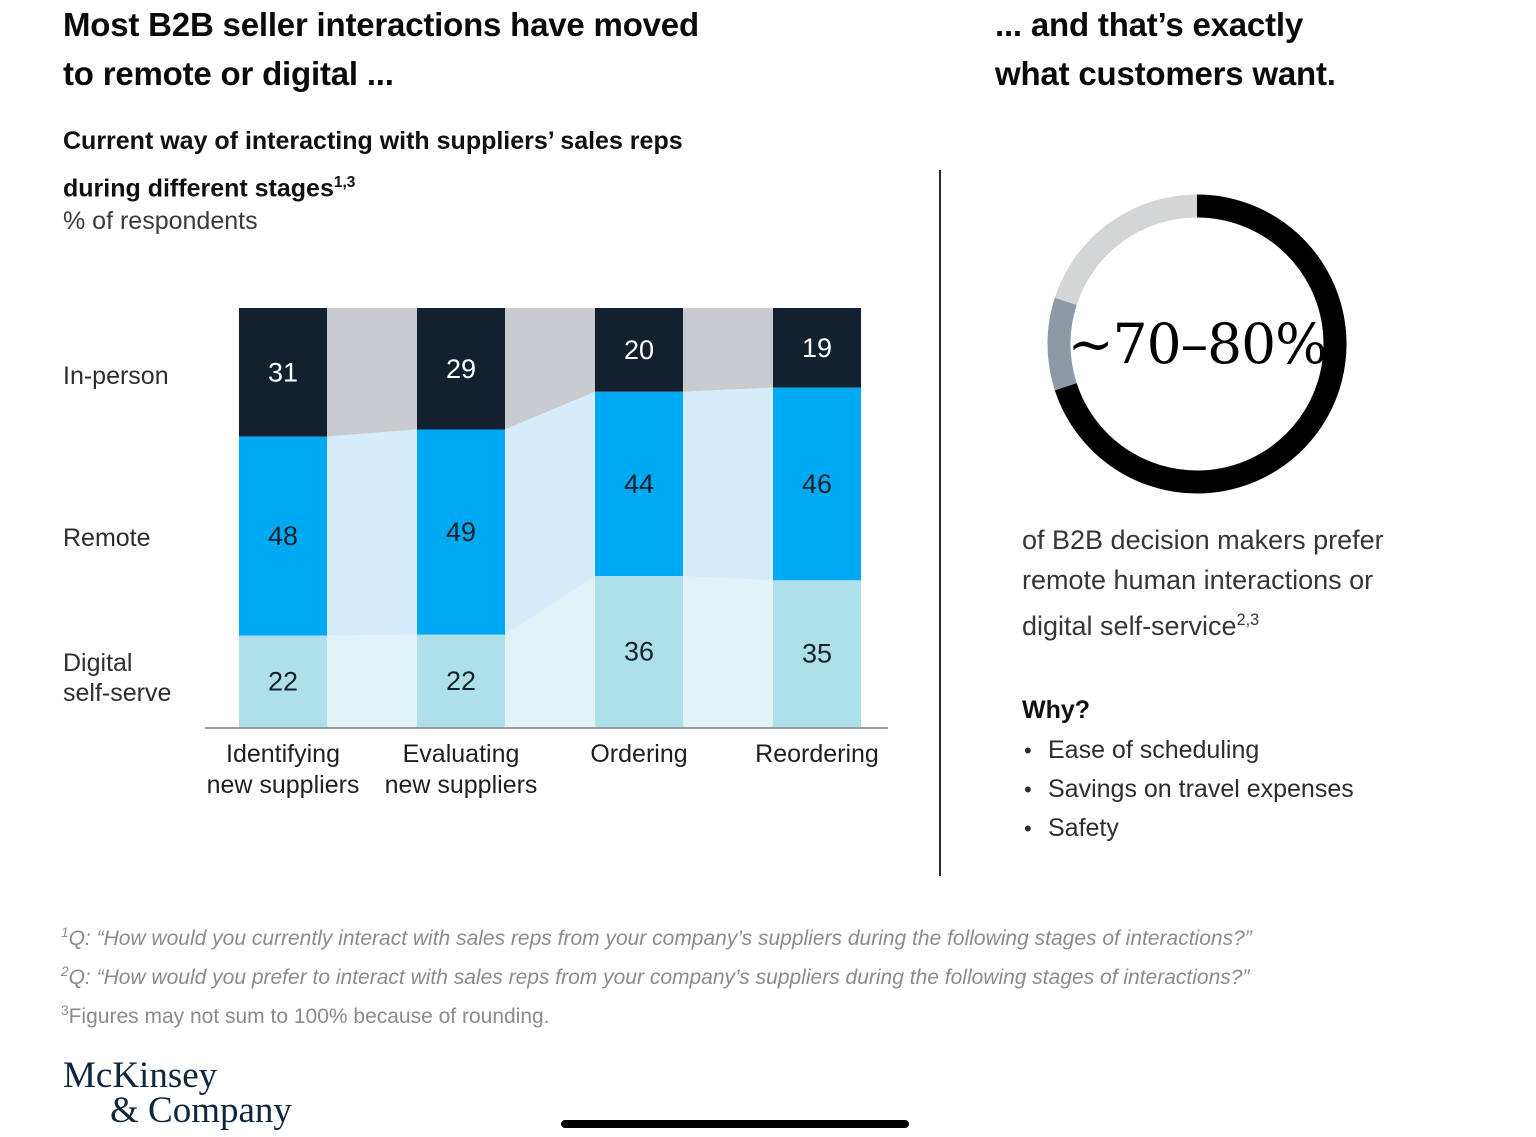  What do you see at coordinates (117, 693) in the screenshot?
I see `row-label-digital-line-2: self-serve` at bounding box center [117, 693].